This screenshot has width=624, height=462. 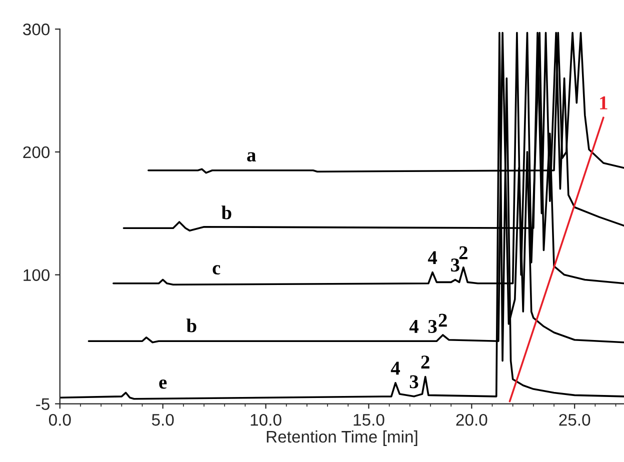 What do you see at coordinates (574, 420) in the screenshot?
I see `x-tick-label: 25.0` at bounding box center [574, 420].